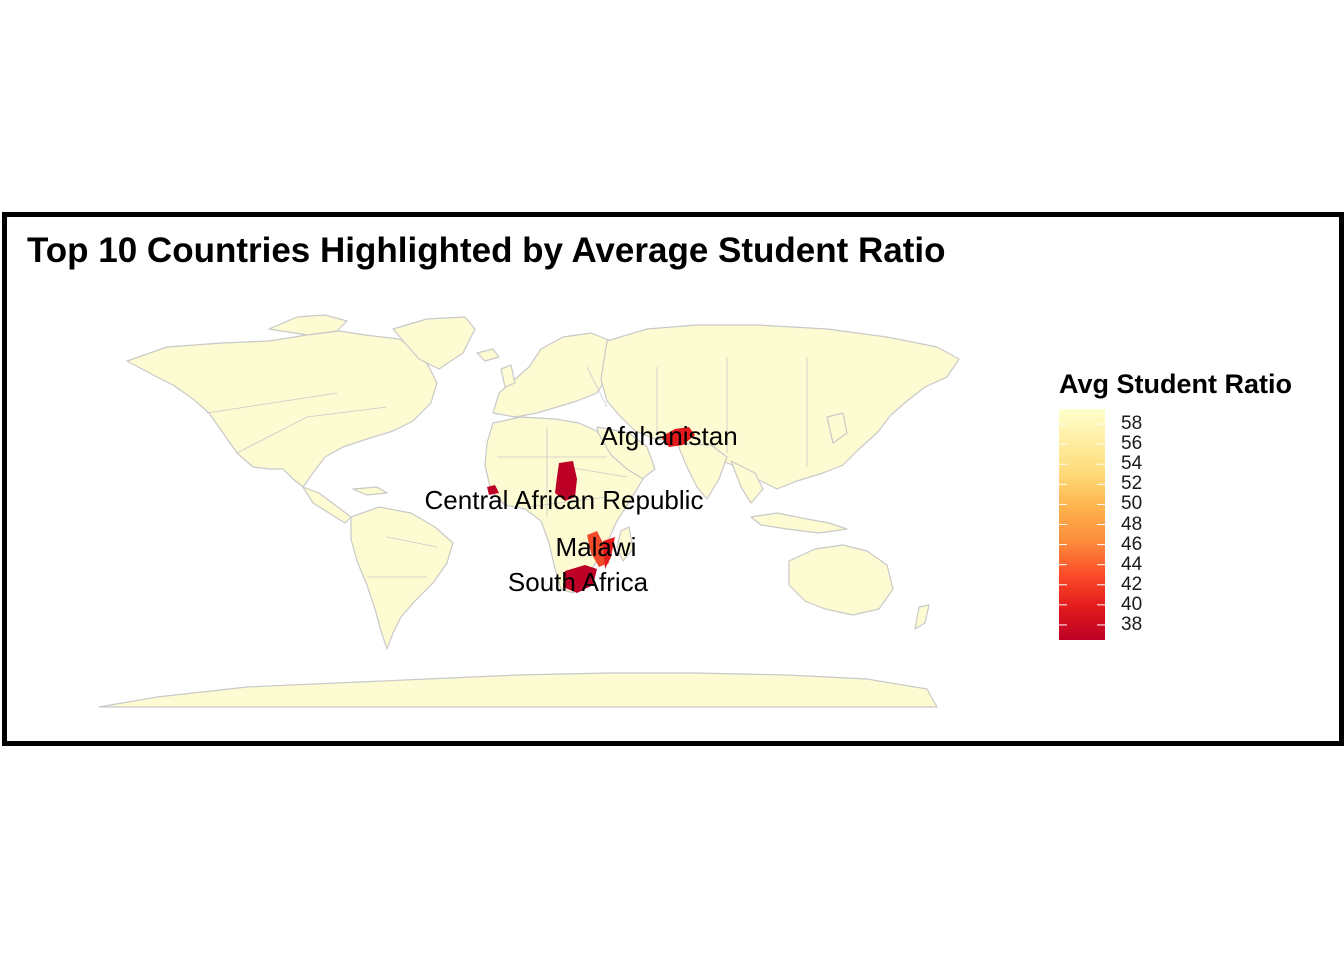 The image size is (1344, 960). I want to click on legend-tick-label: 54, so click(1132, 464).